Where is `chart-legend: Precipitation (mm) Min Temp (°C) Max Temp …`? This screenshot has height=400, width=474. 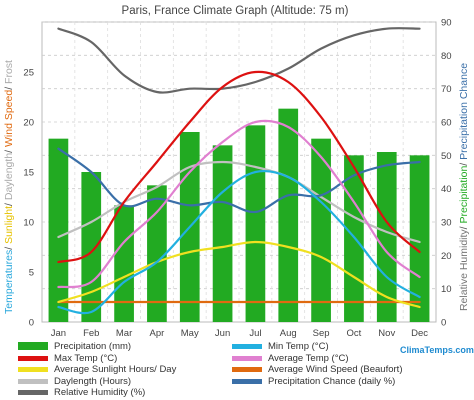 chart-legend: Precipitation (mm) Min Temp (°C) Max Temp … is located at coordinates (243, 370).